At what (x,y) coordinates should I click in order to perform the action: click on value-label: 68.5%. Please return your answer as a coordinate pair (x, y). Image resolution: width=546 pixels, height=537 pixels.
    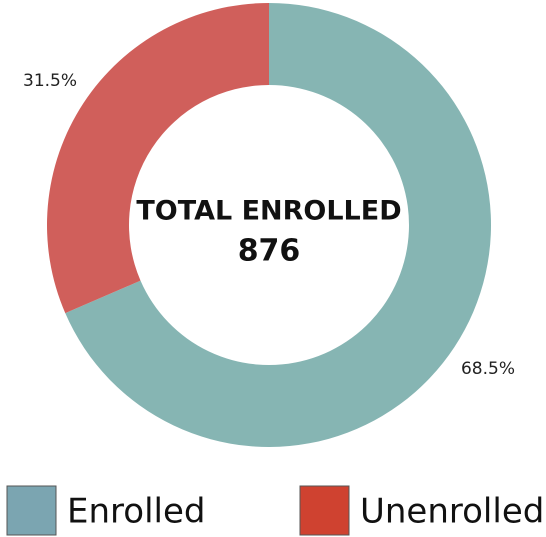
    Looking at the image, I should click on (488, 369).